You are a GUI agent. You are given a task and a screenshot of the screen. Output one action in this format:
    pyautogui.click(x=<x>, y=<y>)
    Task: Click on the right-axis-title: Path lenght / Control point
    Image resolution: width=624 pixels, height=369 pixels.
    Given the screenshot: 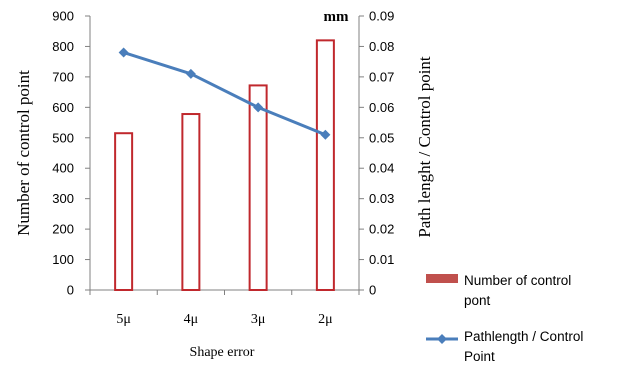 What is the action you would take?
    pyautogui.click(x=424, y=147)
    